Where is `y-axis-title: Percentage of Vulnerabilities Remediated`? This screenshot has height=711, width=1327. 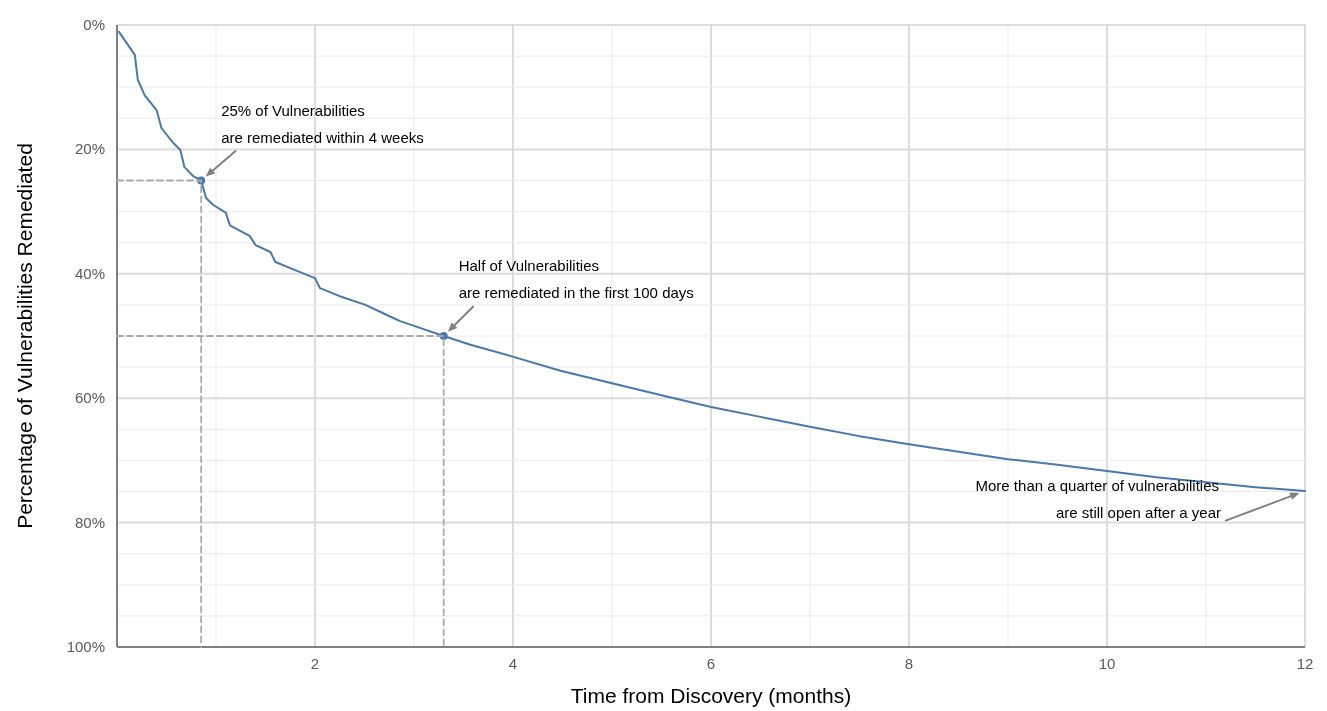
y-axis-title: Percentage of Vulnerabilities Remediated is located at coordinates (24, 336).